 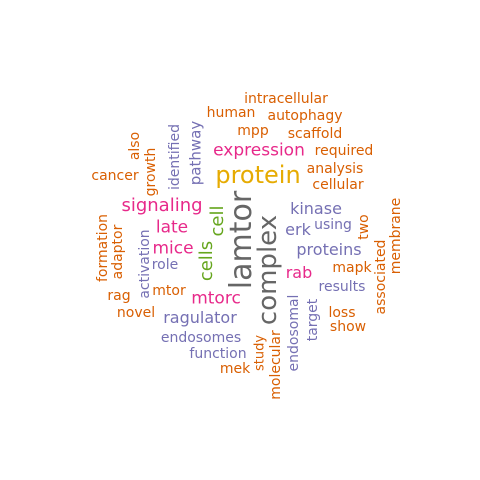 I want to click on word-activation: activation, so click(x=145, y=264).